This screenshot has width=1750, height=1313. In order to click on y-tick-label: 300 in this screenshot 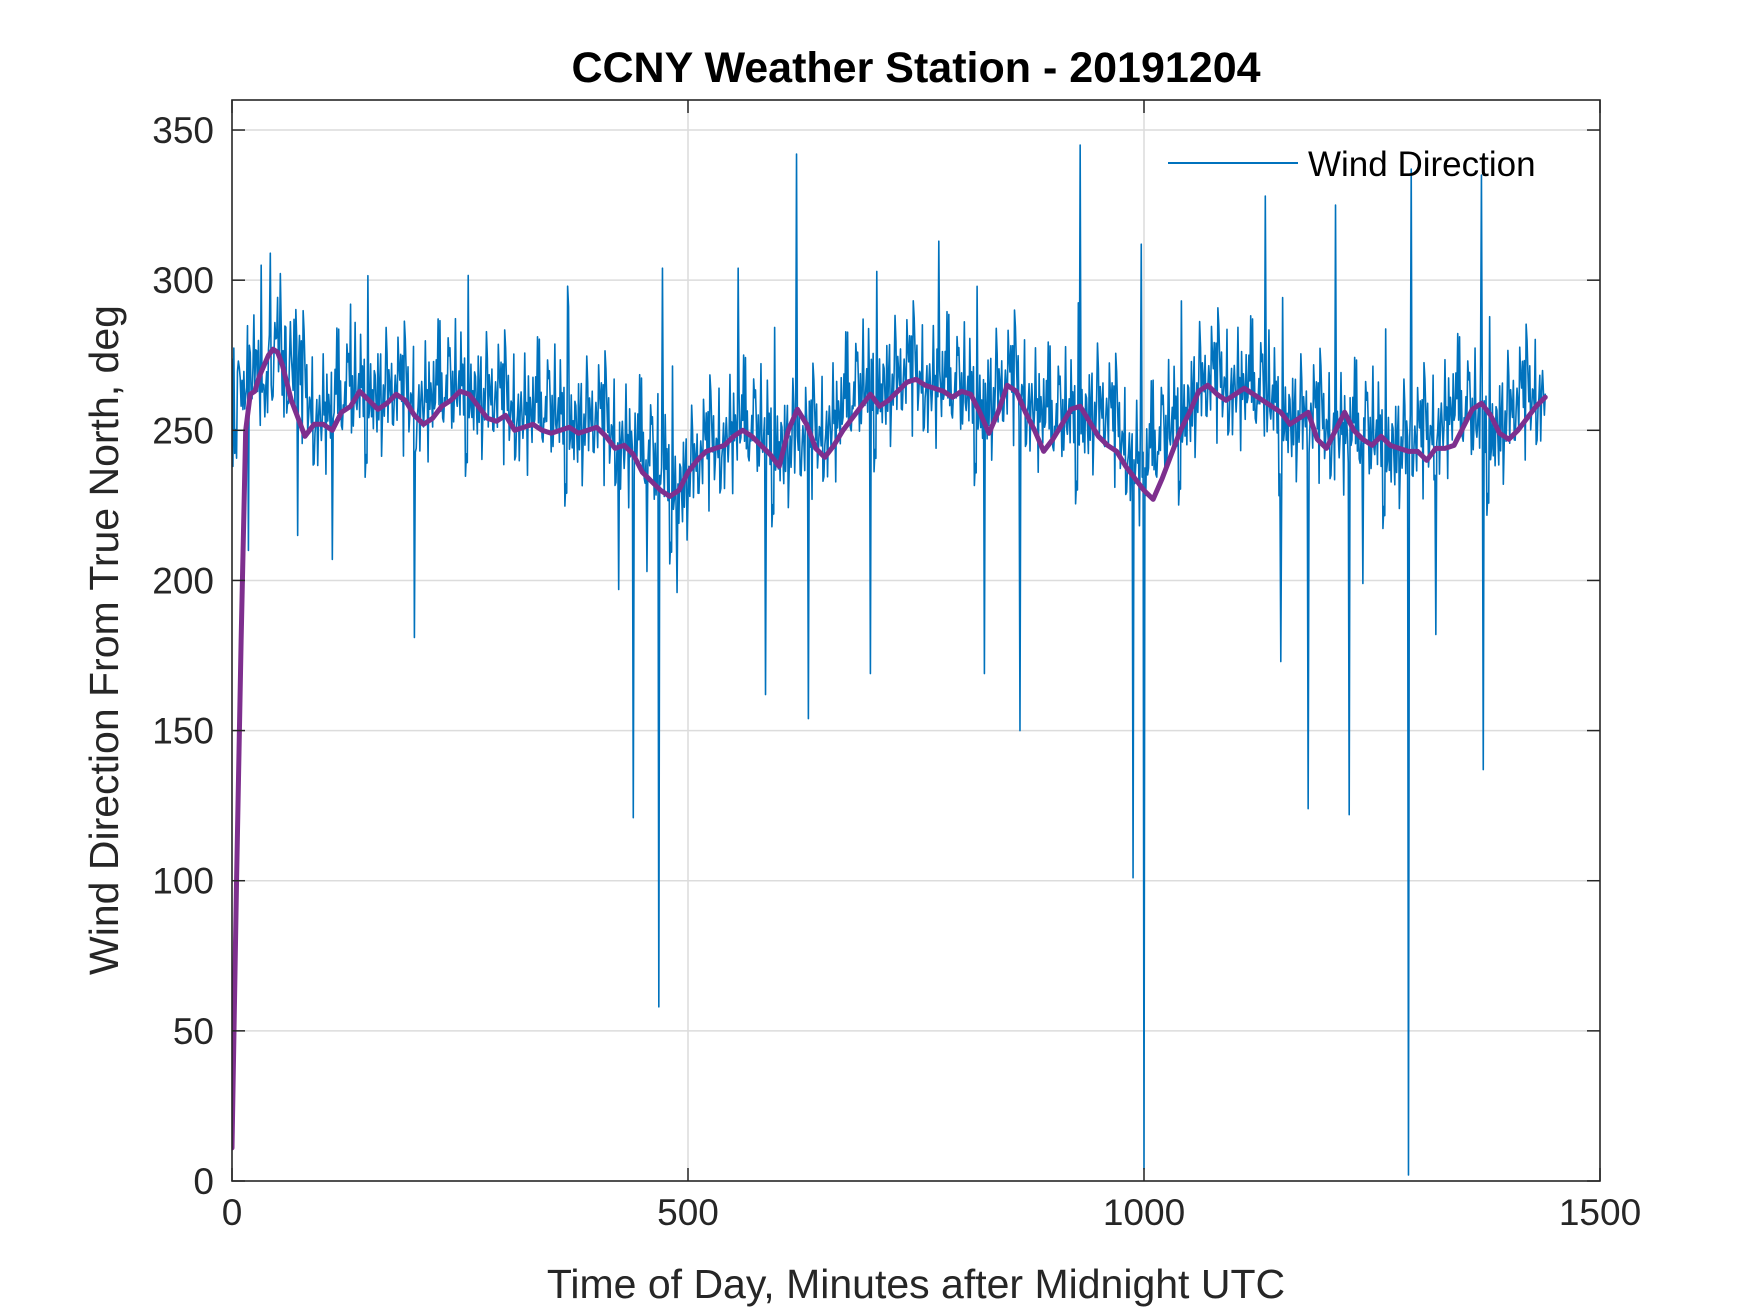, I will do `click(183, 280)`.